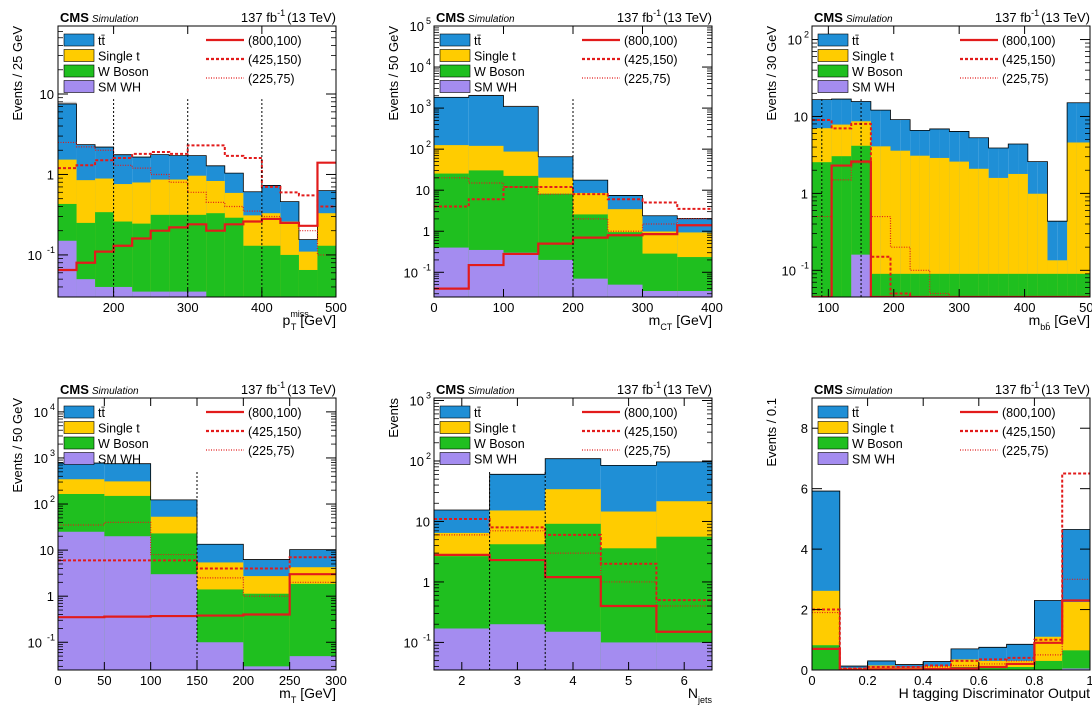 The image size is (1092, 705). What do you see at coordinates (655, 320) in the screenshot?
I see `x-axis-label-main: m` at bounding box center [655, 320].